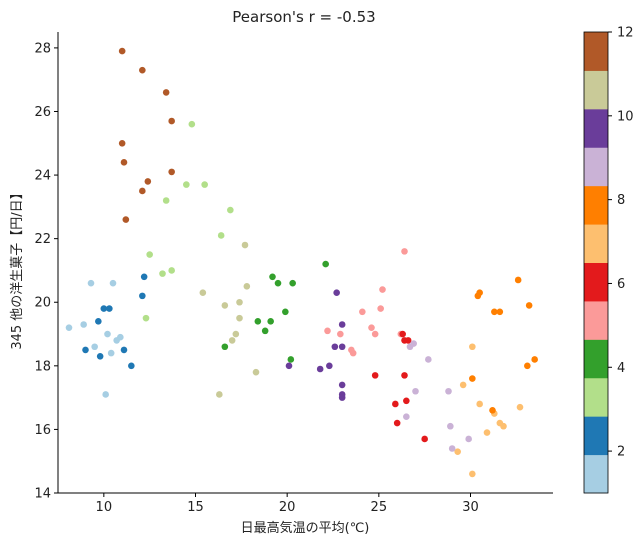  I want to click on y-tick-label-22: 22, so click(42, 239).